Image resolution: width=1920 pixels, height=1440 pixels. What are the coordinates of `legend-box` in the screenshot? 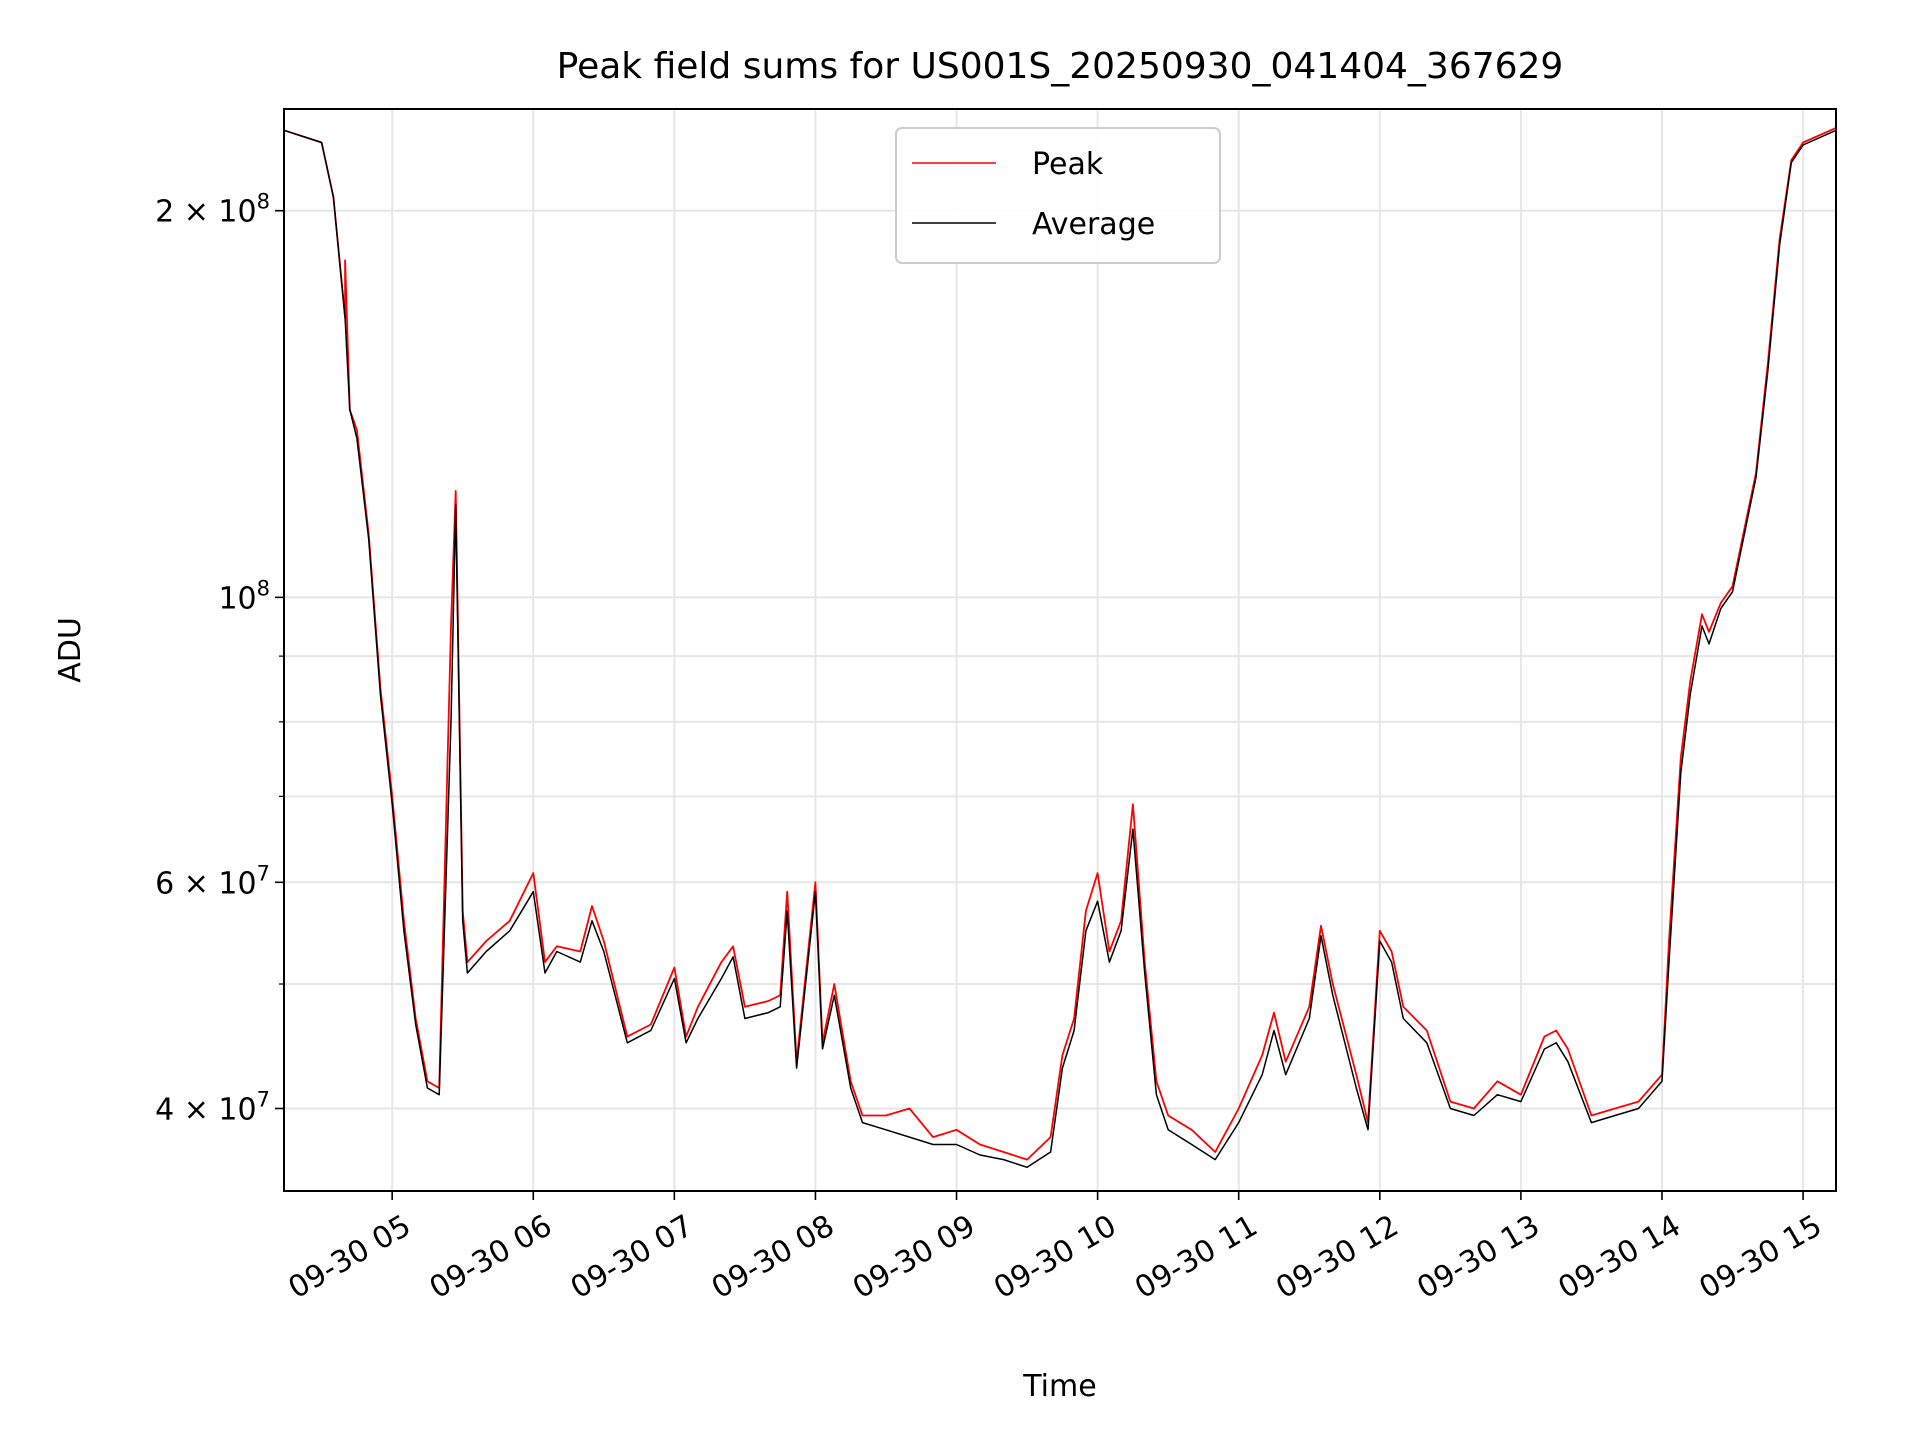 It's located at (1058, 195).